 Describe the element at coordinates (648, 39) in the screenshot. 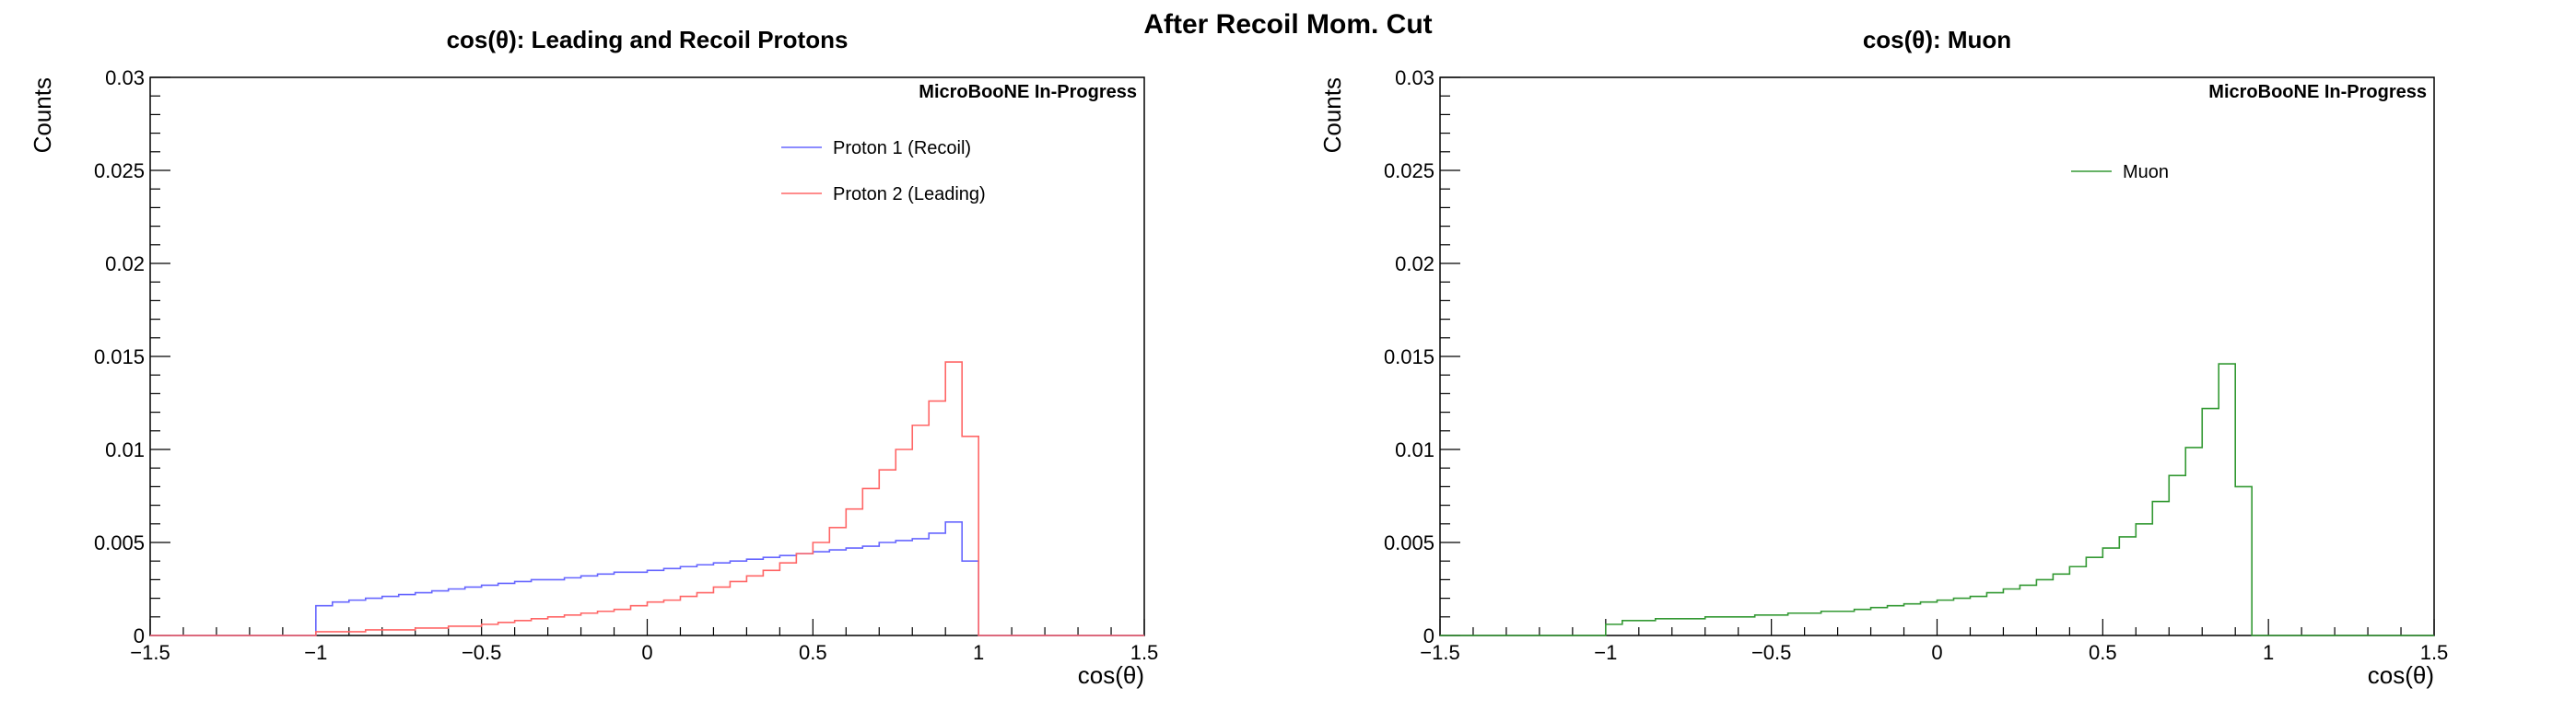

I see `plot-title: cos(θ): Leading and Recoil Protons` at that location.